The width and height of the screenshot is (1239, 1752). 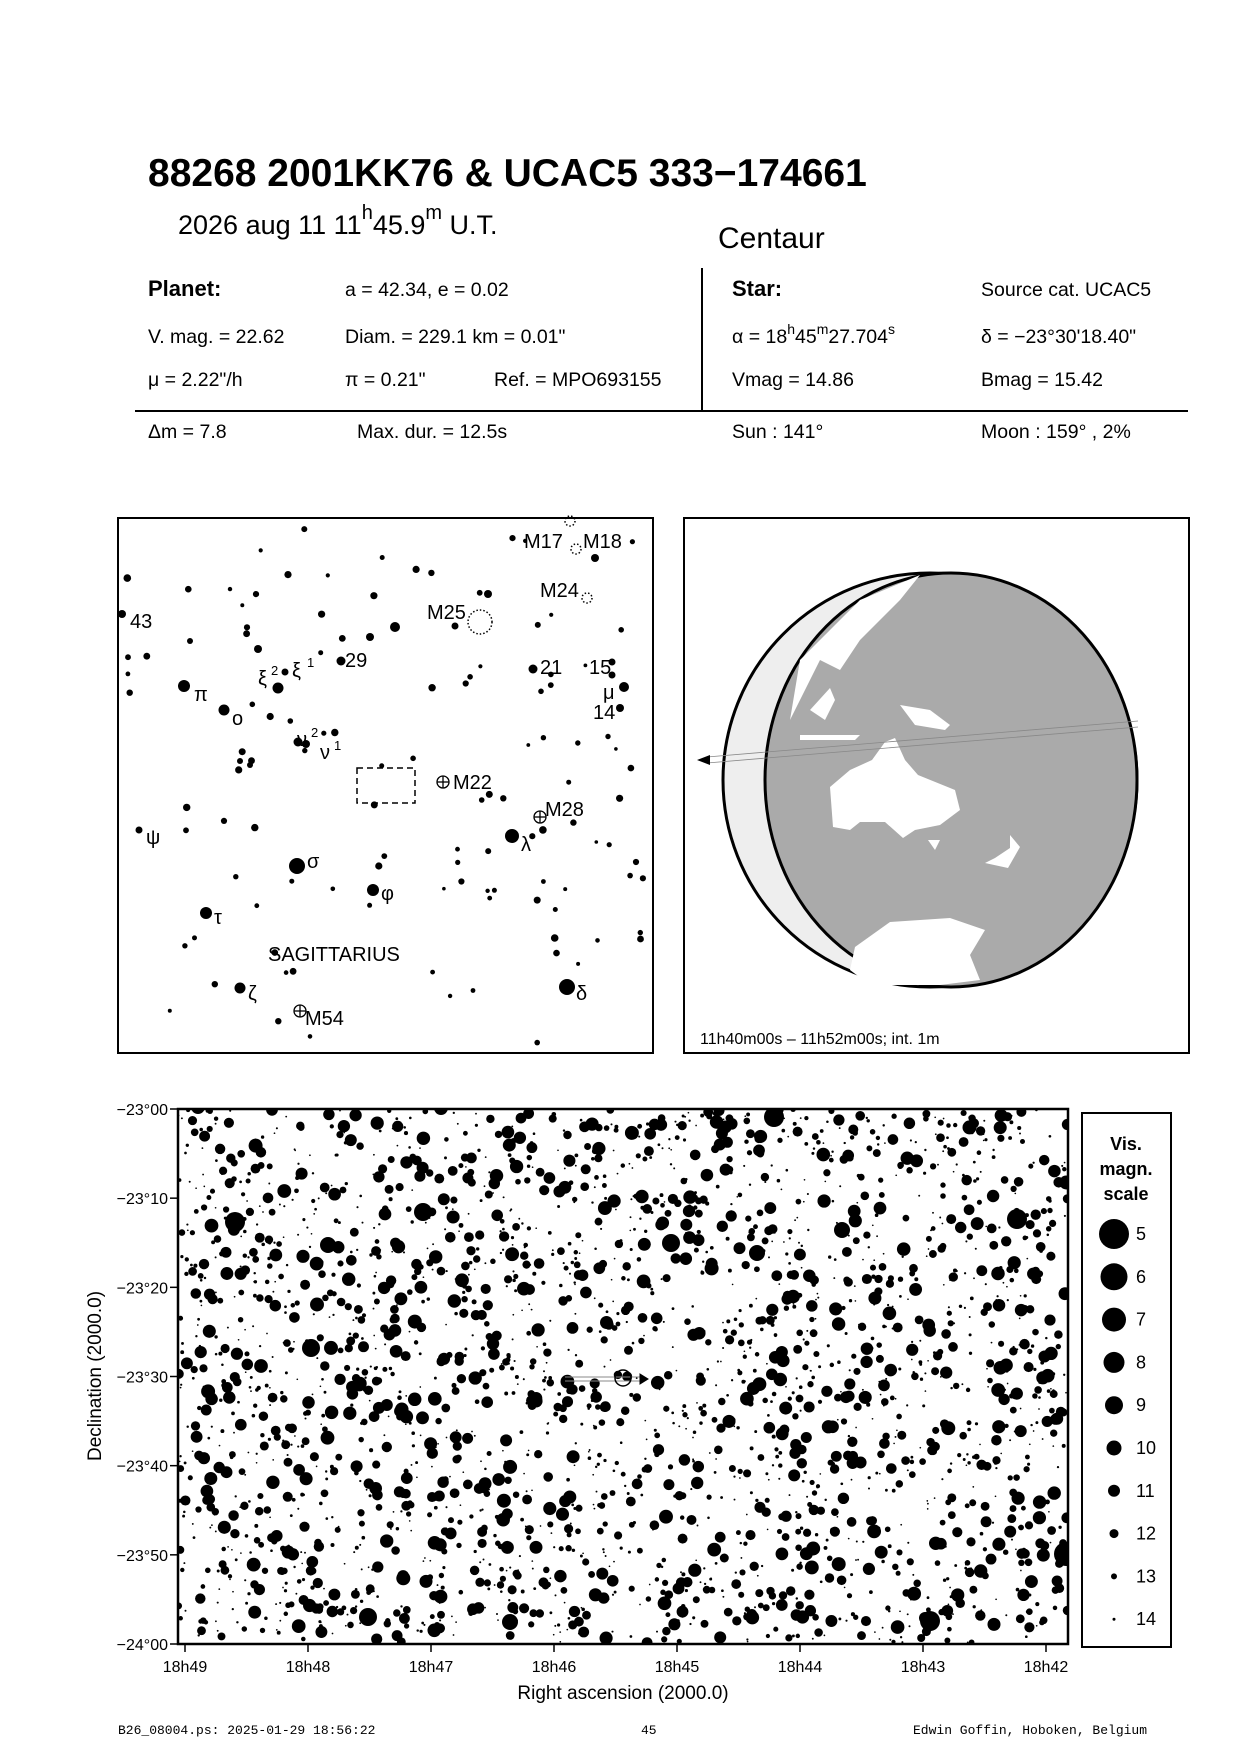 I want to click on delta-mag: Δm = 7.8, so click(x=187, y=432).